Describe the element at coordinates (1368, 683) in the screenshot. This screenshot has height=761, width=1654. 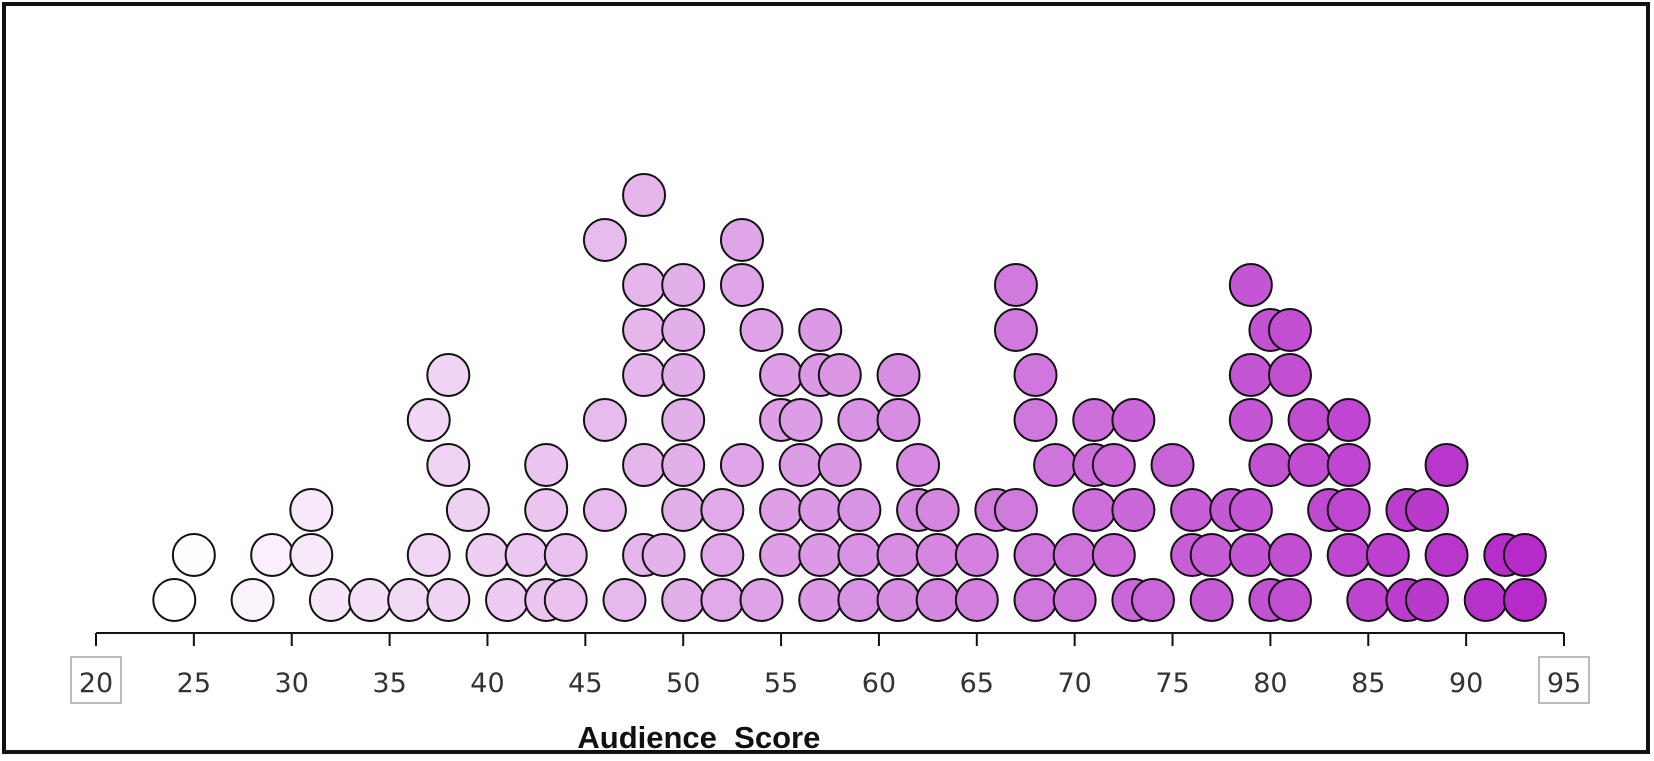
I see `x-tick-label: 85` at that location.